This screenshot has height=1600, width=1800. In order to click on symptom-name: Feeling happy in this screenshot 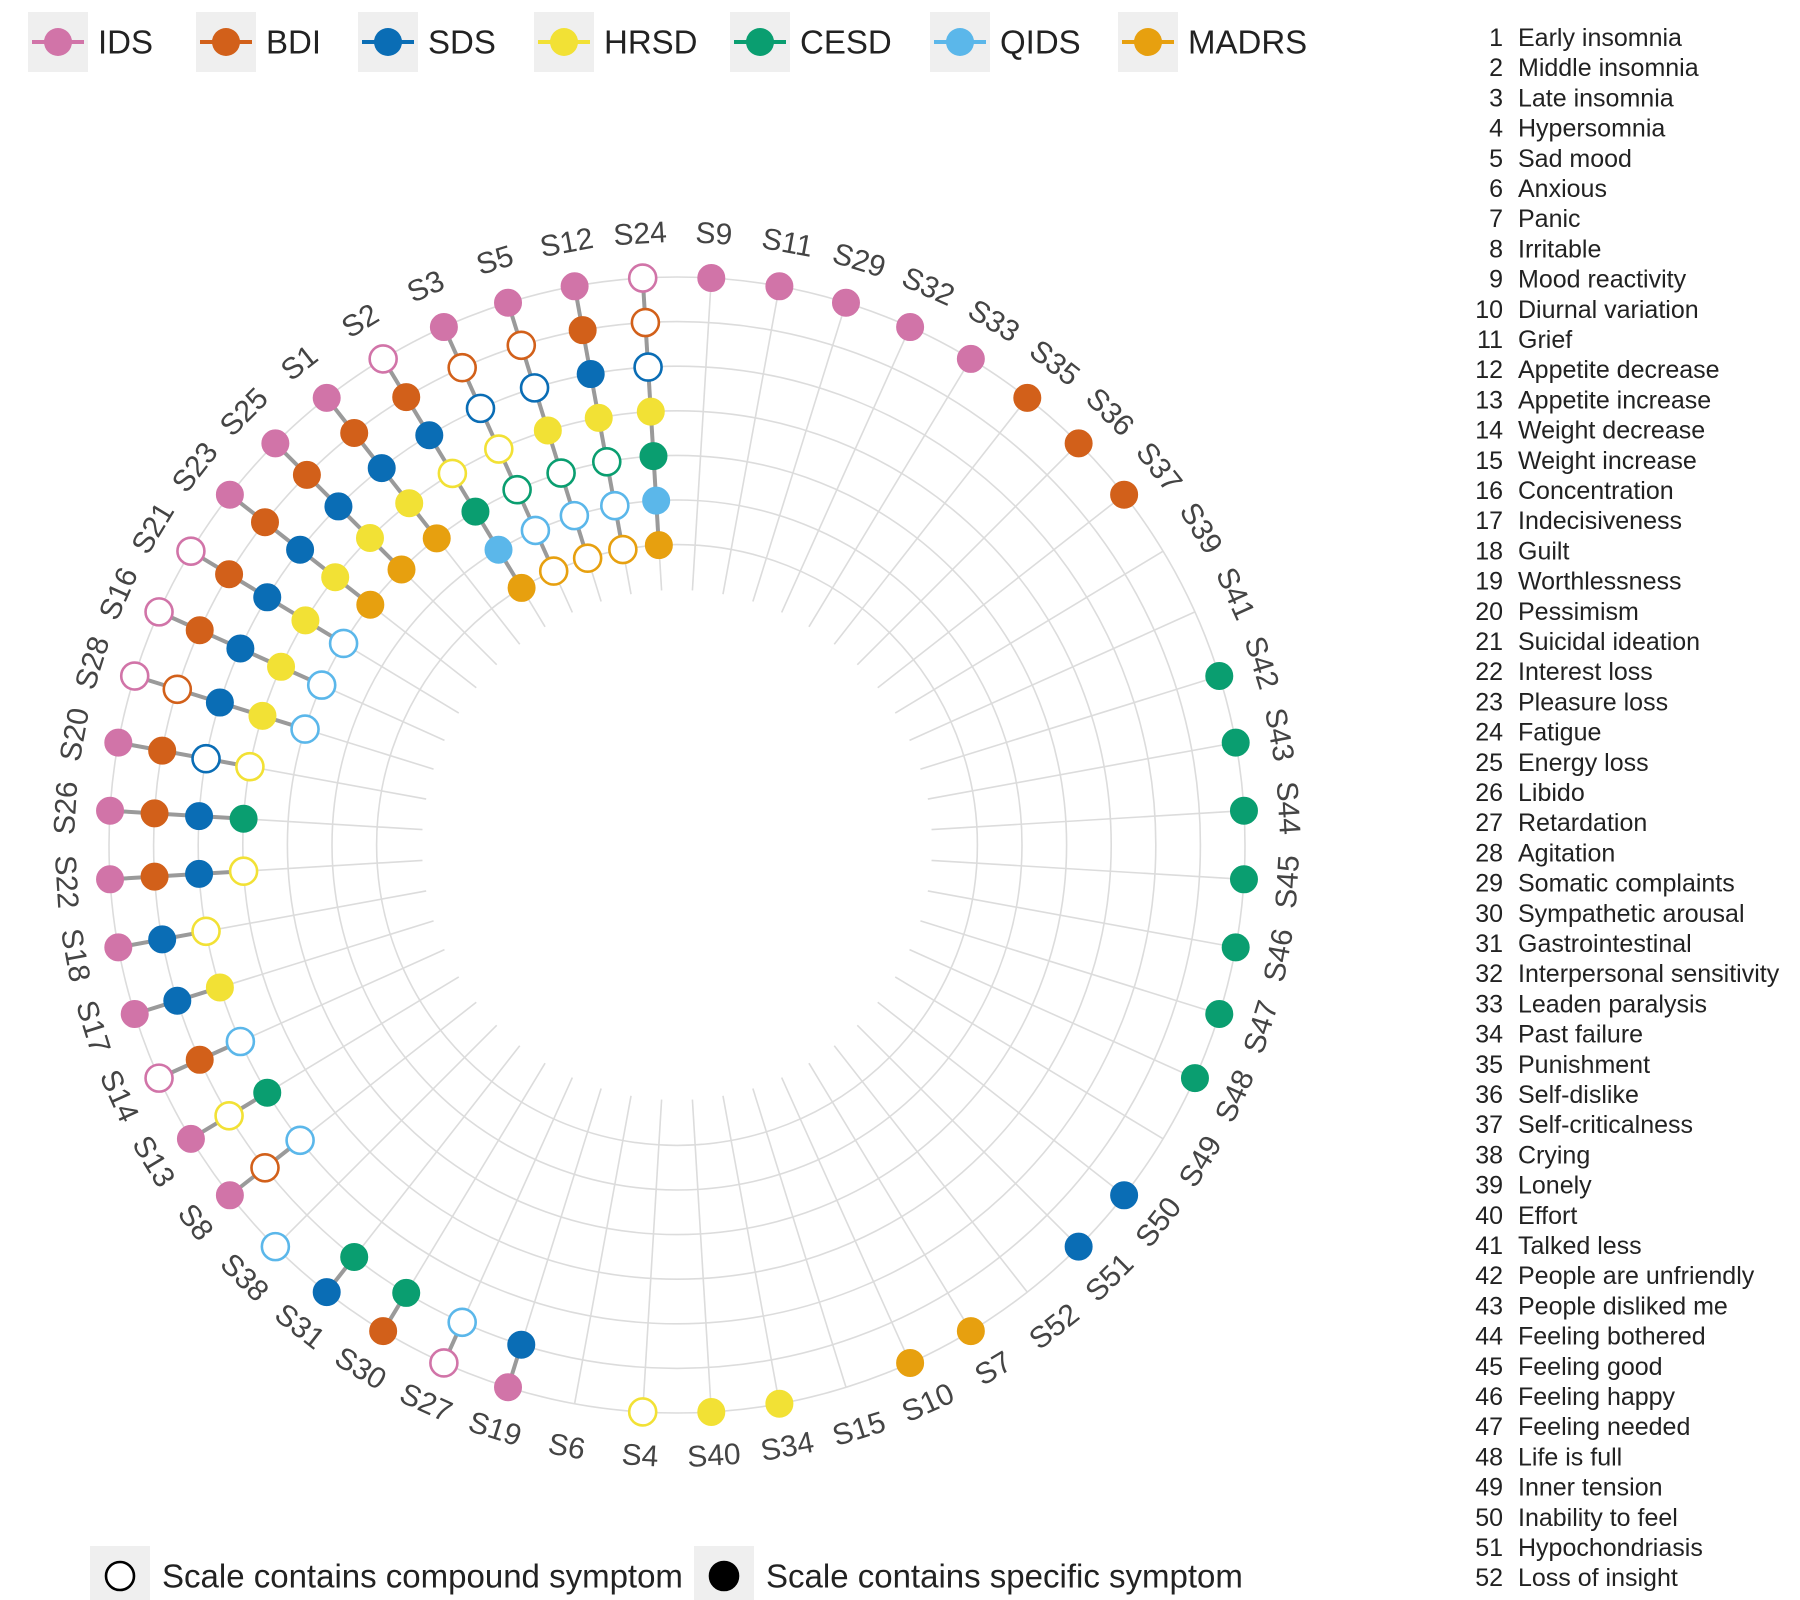, I will do `click(1597, 1397)`.